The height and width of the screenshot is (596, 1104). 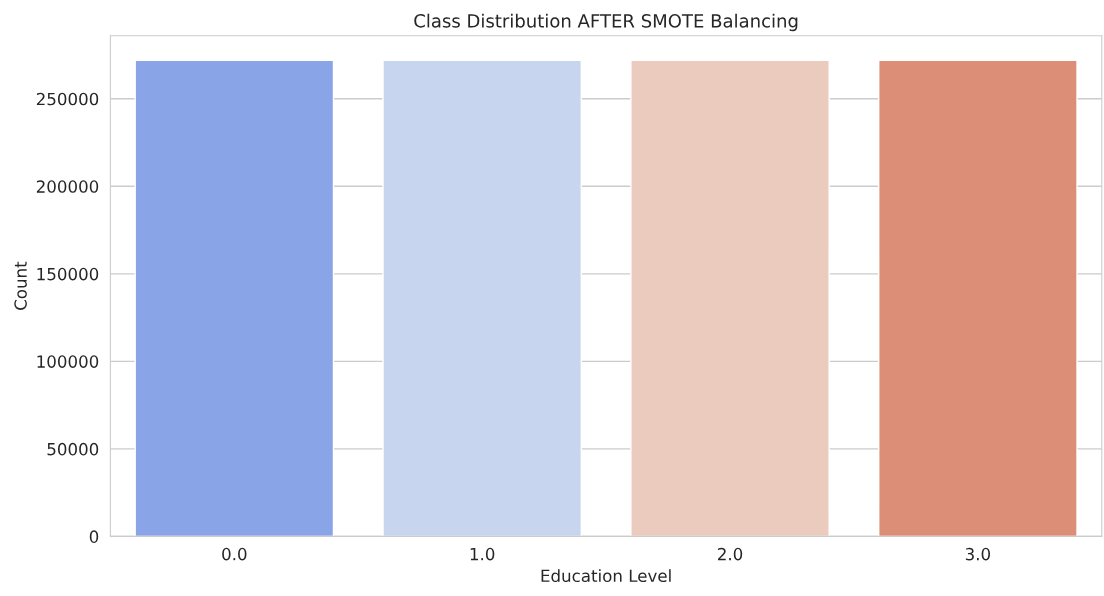 What do you see at coordinates (73, 449) in the screenshot?
I see `y-tick-label: 50000` at bounding box center [73, 449].